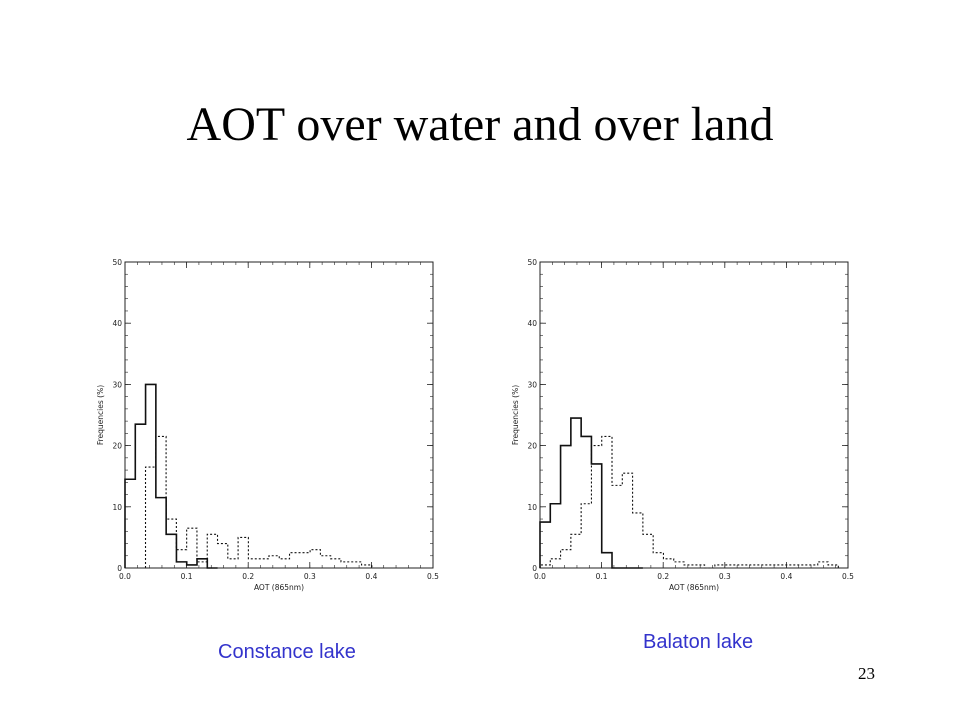 Image resolution: width=960 pixels, height=720 pixels. I want to click on caption-balaton-lake: Balaton lake, so click(698, 642).